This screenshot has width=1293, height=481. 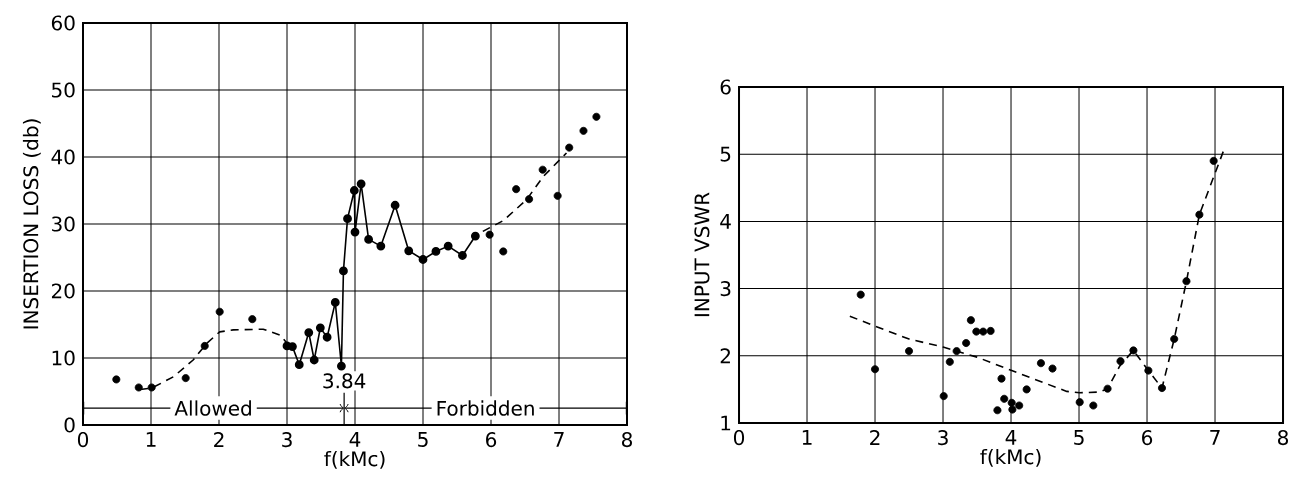 What do you see at coordinates (69, 425) in the screenshot?
I see `y-tick-label: 0` at bounding box center [69, 425].